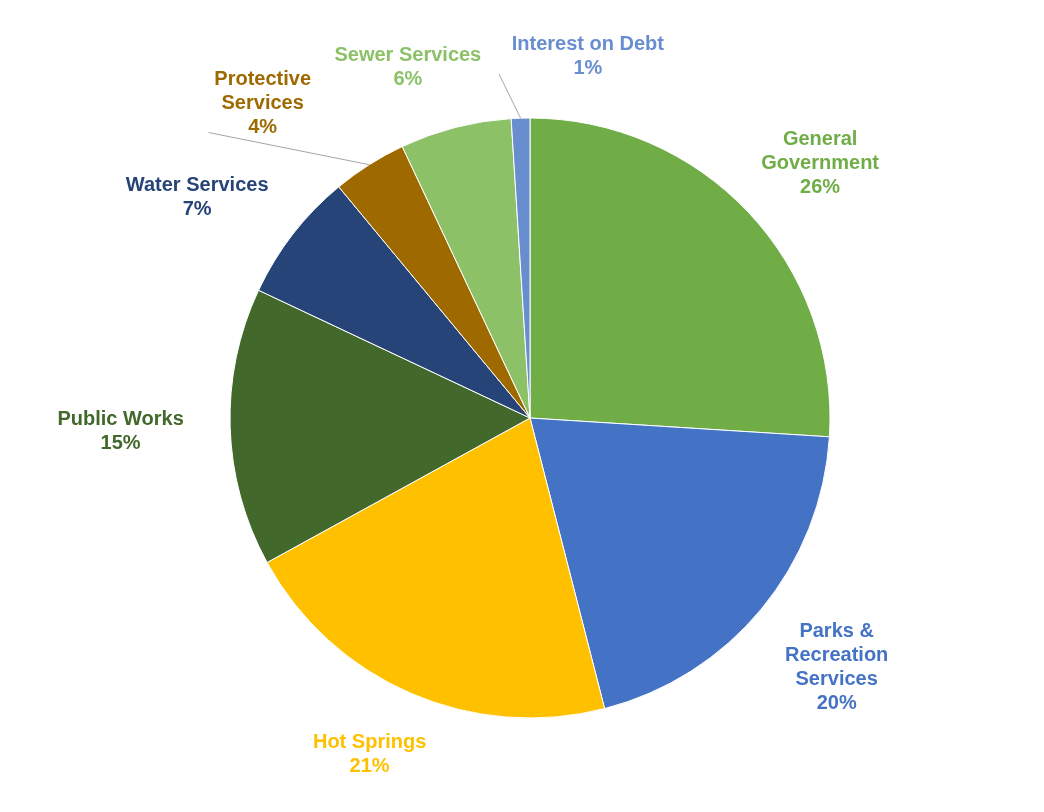 This screenshot has height=812, width=1044. Describe the element at coordinates (820, 149) in the screenshot. I see `slice-label: General Government` at that location.